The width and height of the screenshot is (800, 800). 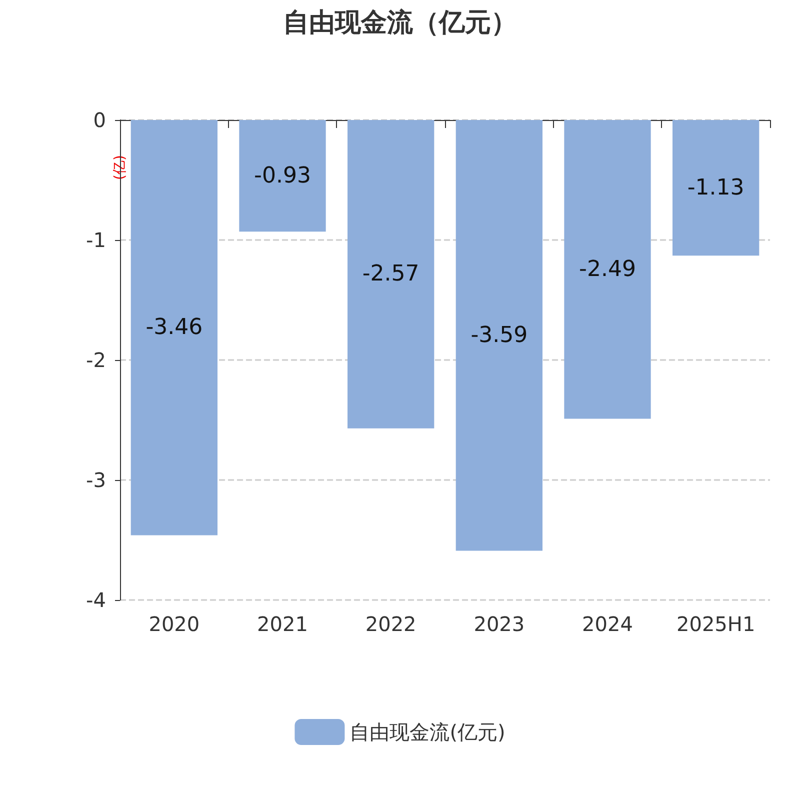 I want to click on x-tick-label: 2021, so click(x=282, y=624).